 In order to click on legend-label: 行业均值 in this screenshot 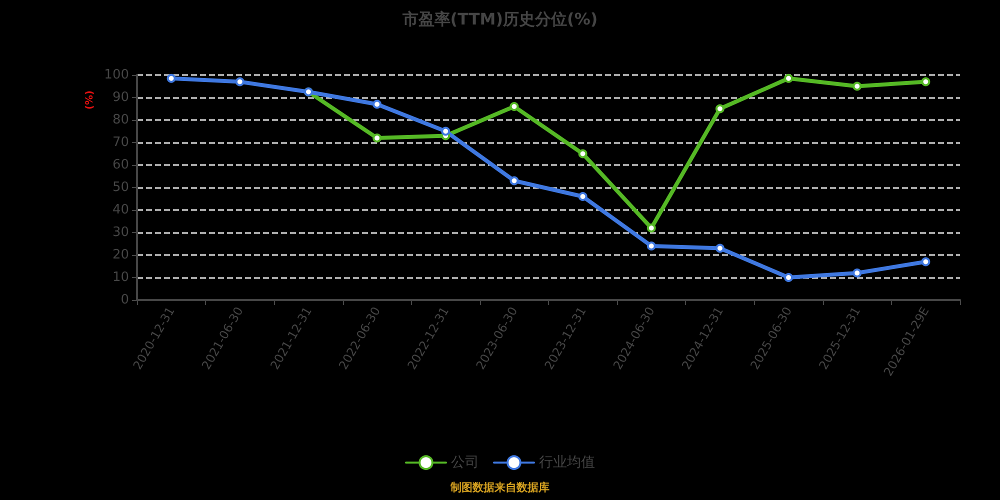, I will do `click(567, 462)`.